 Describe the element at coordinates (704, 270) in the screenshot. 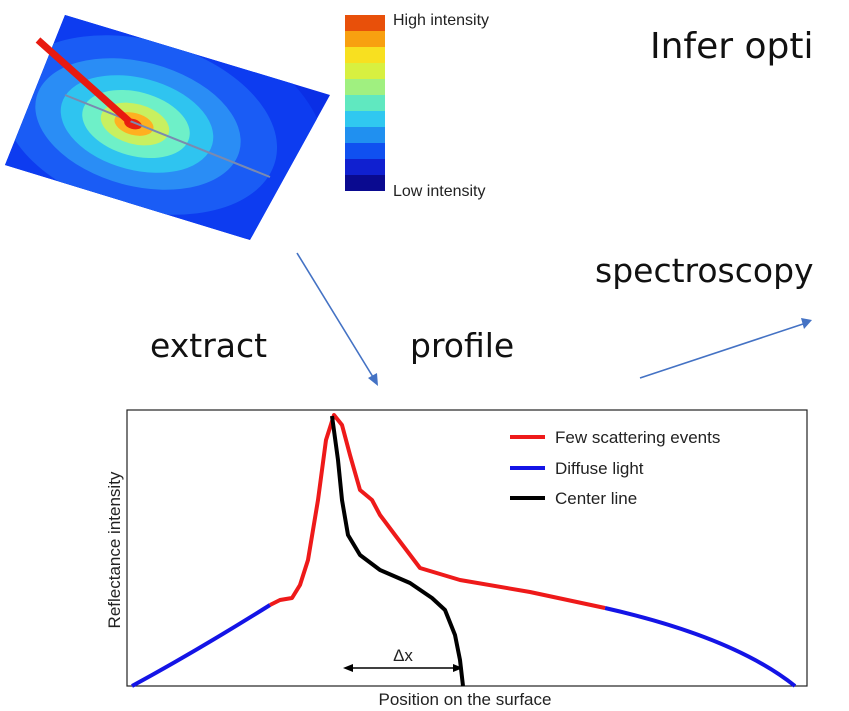

I see `label-spectroscopy: spectroscopy` at that location.